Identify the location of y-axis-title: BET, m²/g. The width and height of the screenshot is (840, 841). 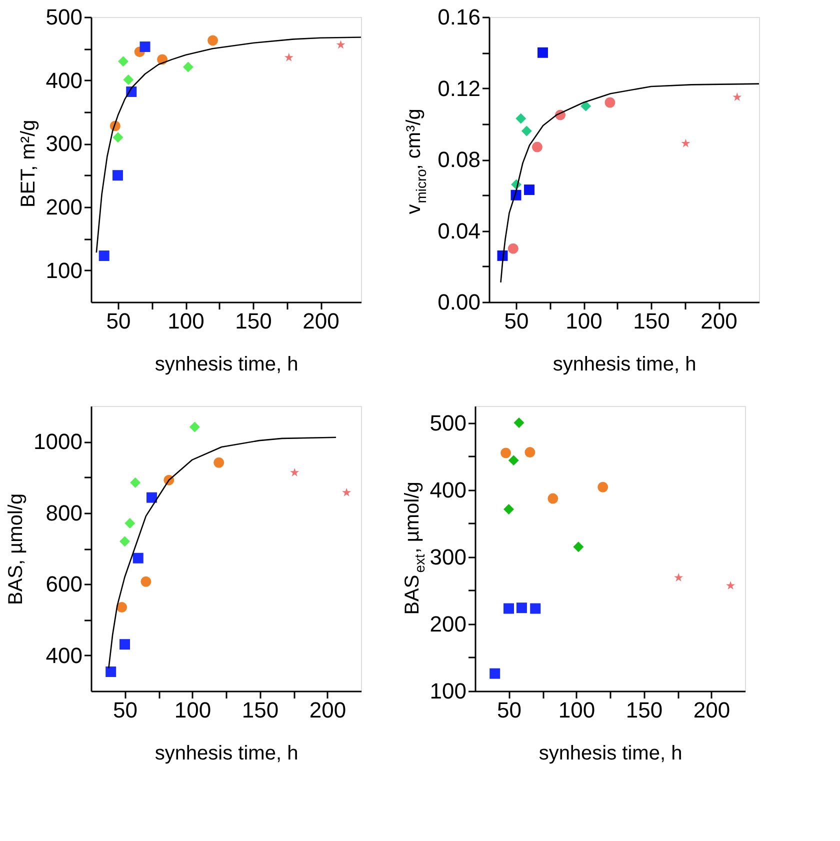
(29, 164).